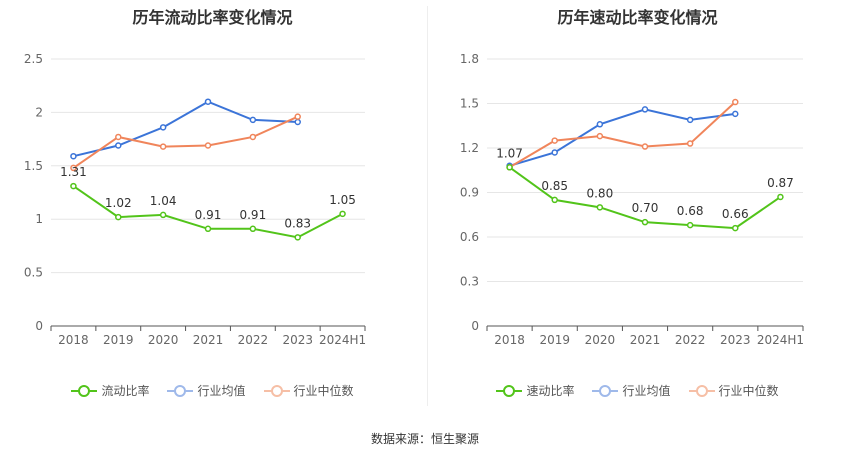  Describe the element at coordinates (780, 183) in the screenshot. I see `data-label: 0.87` at that location.